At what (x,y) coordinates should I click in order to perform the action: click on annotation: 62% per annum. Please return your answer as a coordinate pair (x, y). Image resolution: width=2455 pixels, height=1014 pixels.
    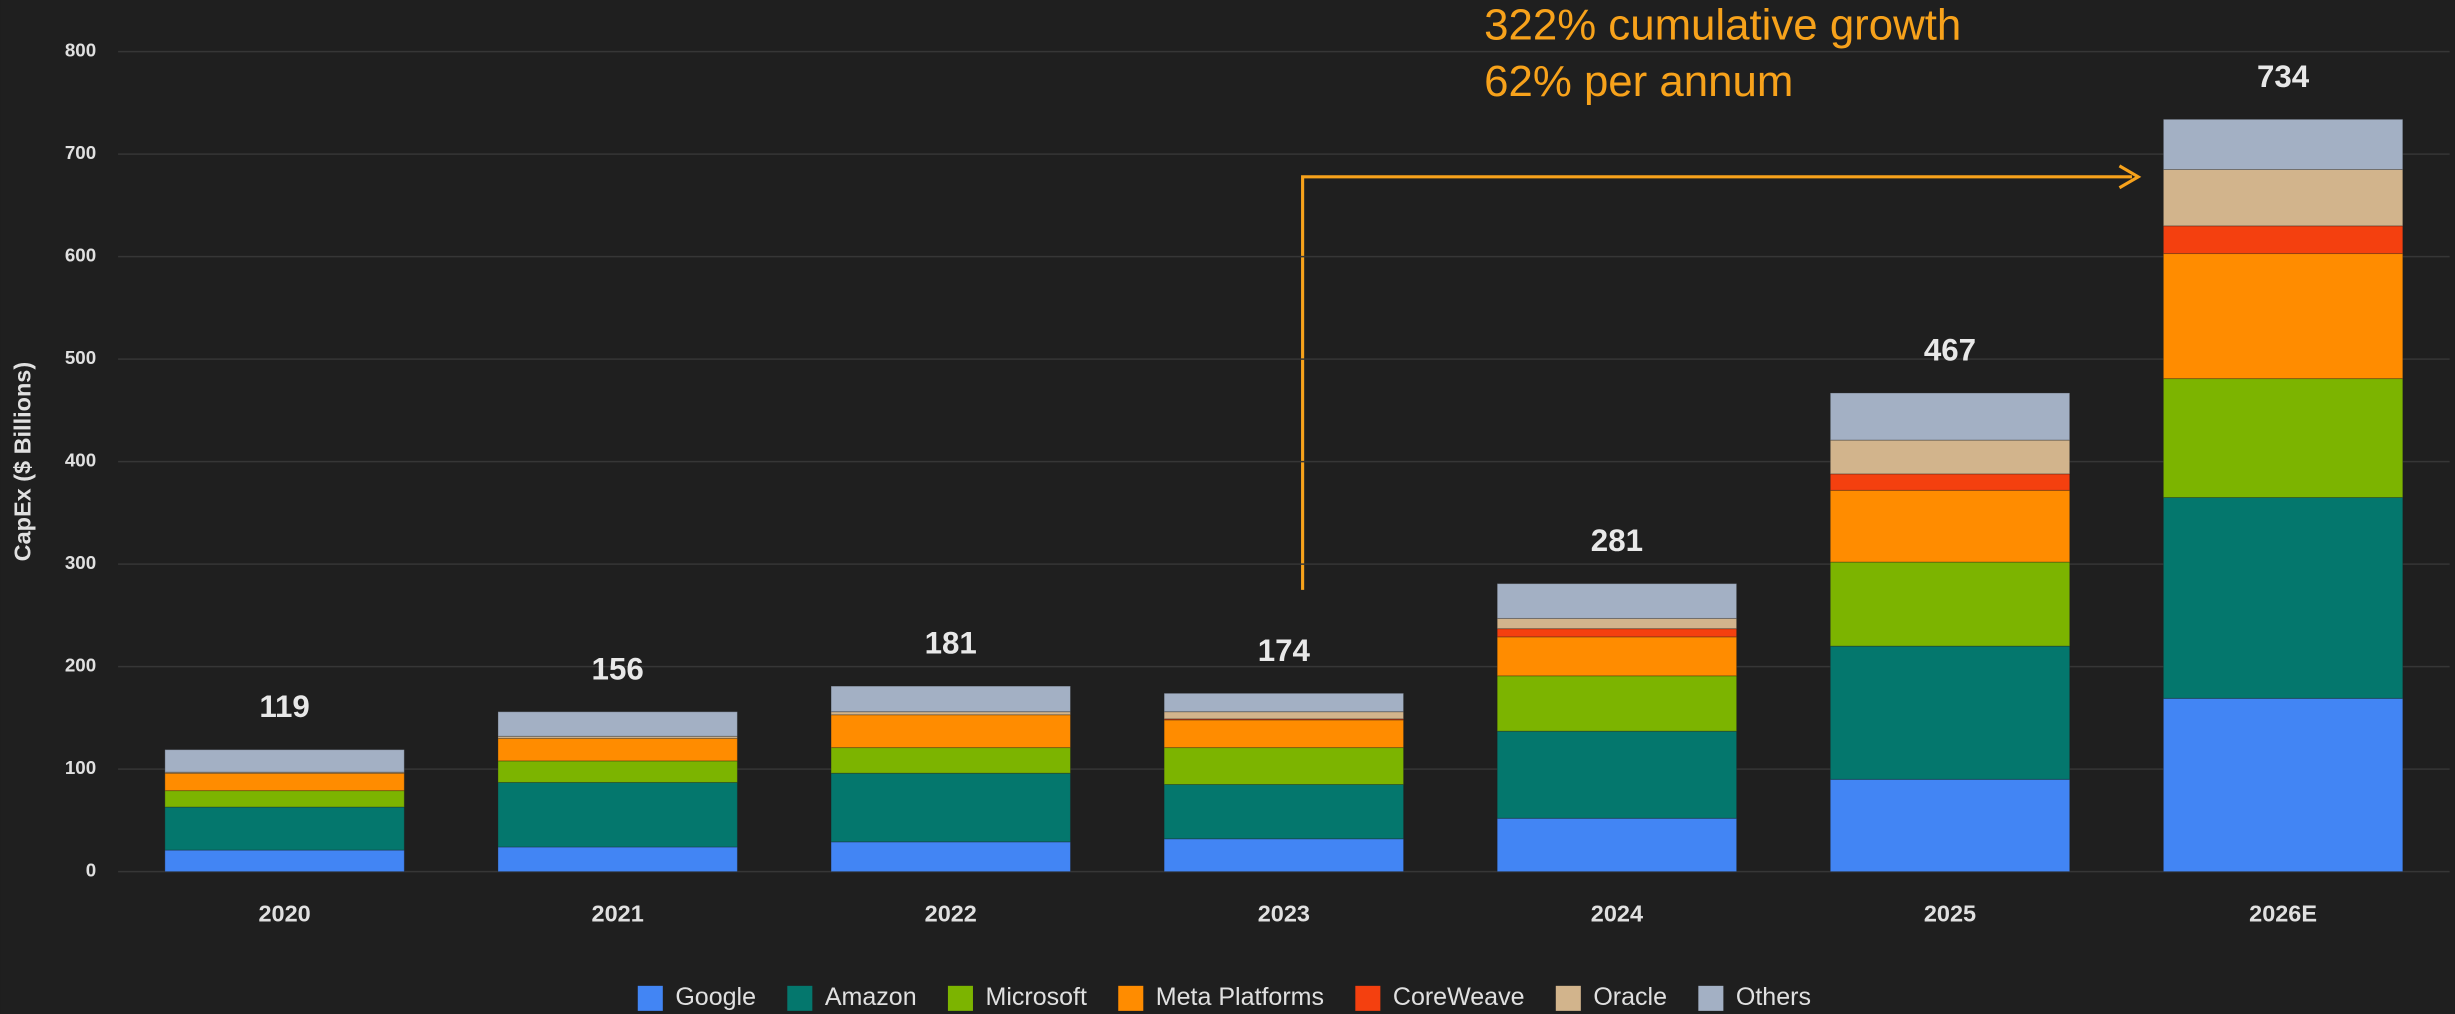
    Looking at the image, I should click on (1638, 81).